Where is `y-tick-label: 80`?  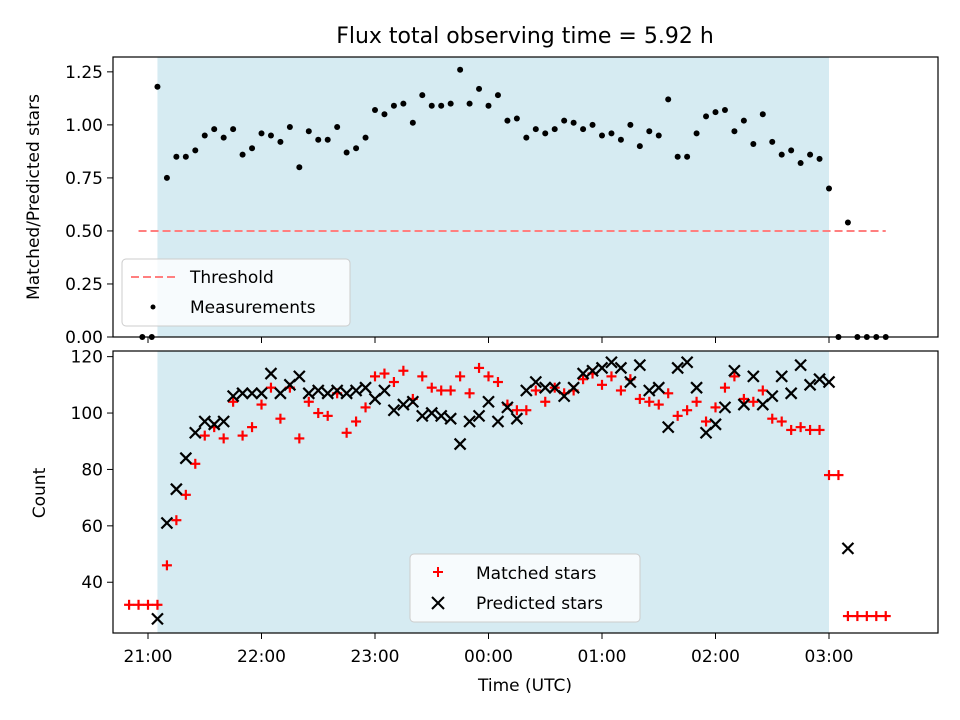 y-tick-label: 80 is located at coordinates (92, 470).